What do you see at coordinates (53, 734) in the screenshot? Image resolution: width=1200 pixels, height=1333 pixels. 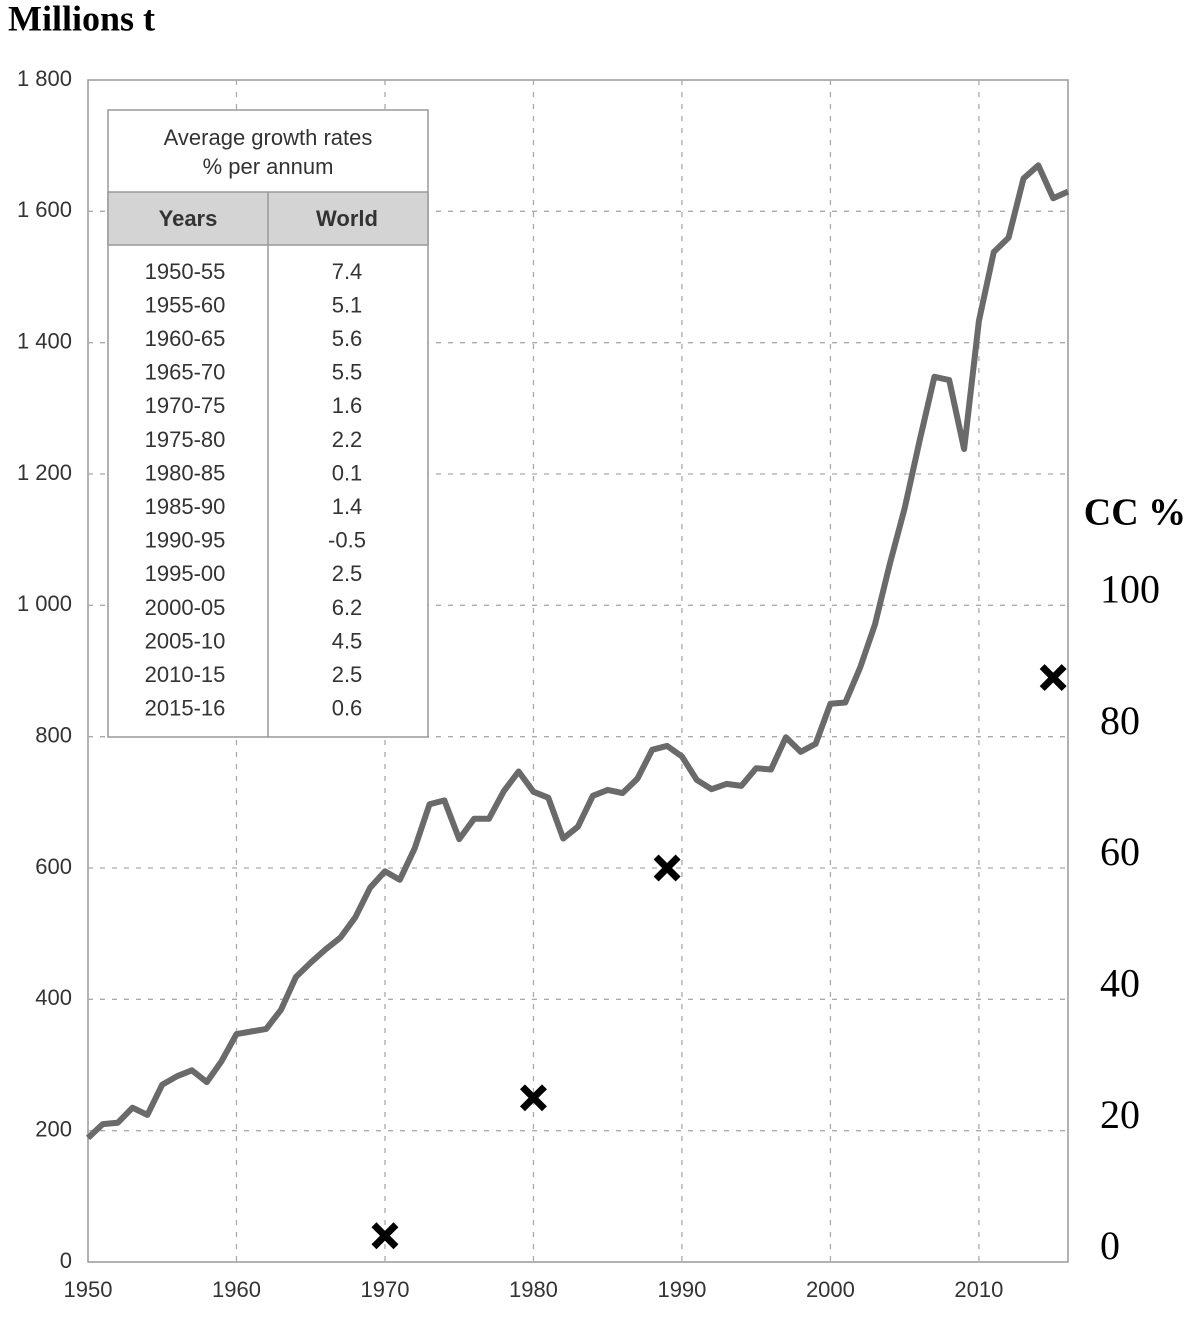 I see `y-tick-label: 800` at bounding box center [53, 734].